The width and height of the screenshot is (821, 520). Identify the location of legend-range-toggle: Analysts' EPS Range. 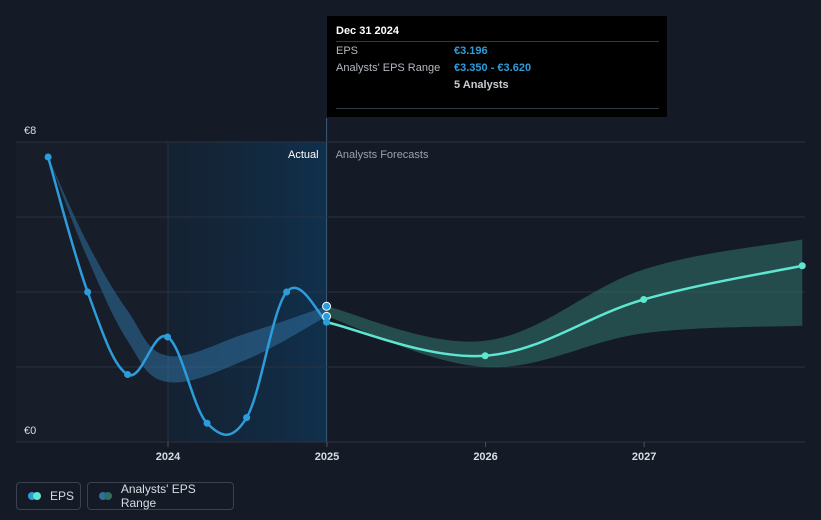
(160, 496).